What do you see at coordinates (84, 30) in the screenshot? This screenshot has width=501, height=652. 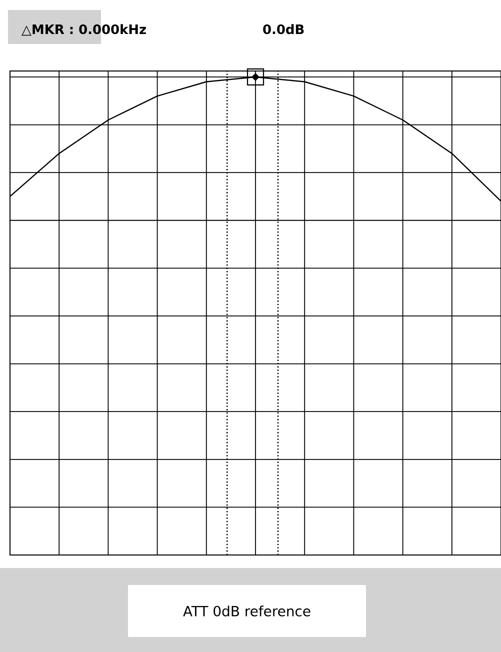 I see `chart-title: △MKR : 0.000kHz` at bounding box center [84, 30].